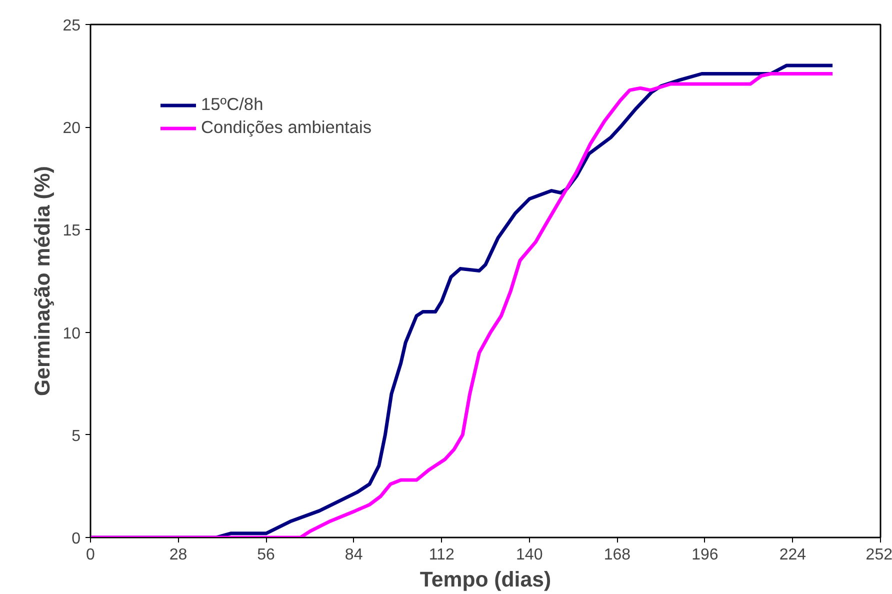  I want to click on y-tick-label: 25, so click(71, 26).